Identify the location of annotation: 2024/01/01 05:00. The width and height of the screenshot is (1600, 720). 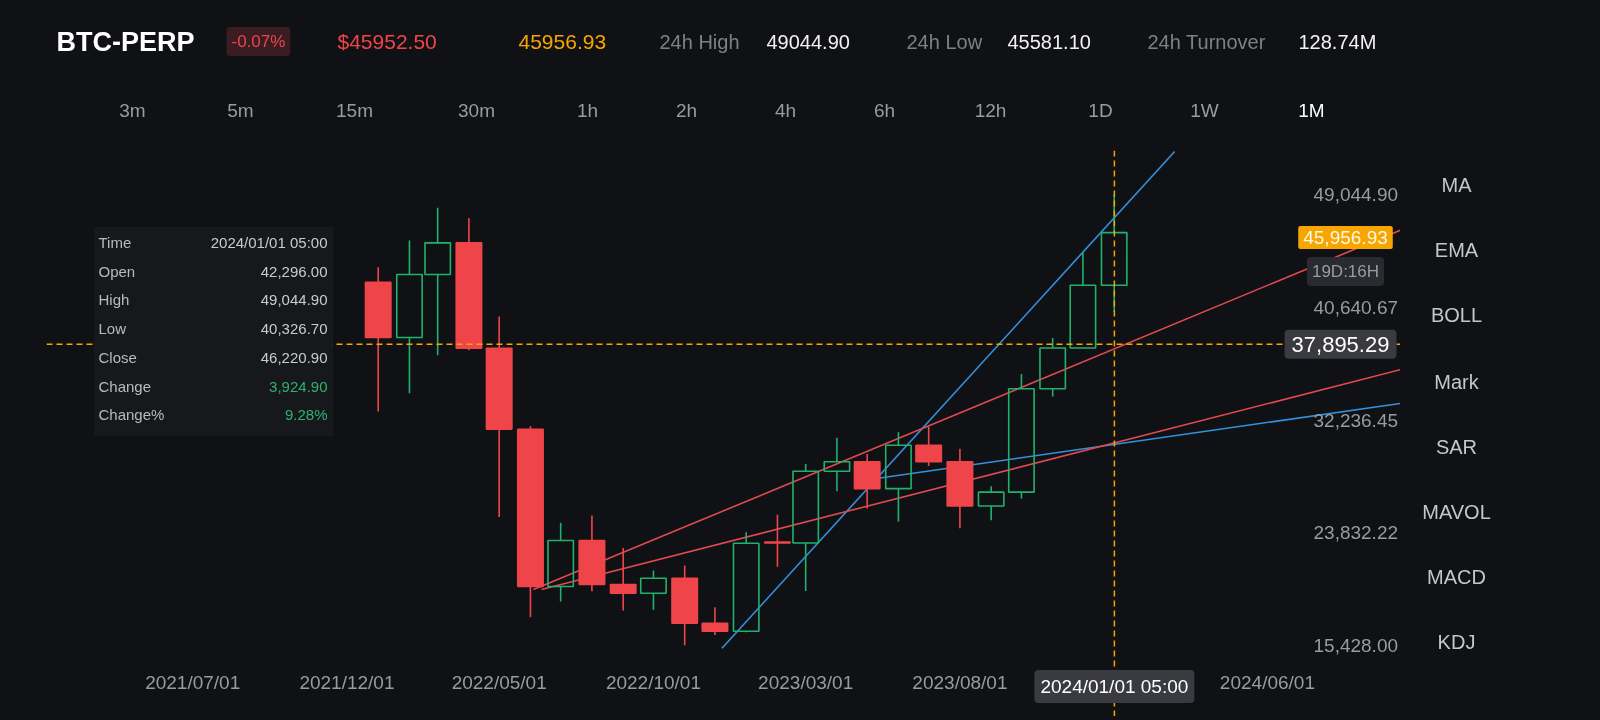
(269, 242).